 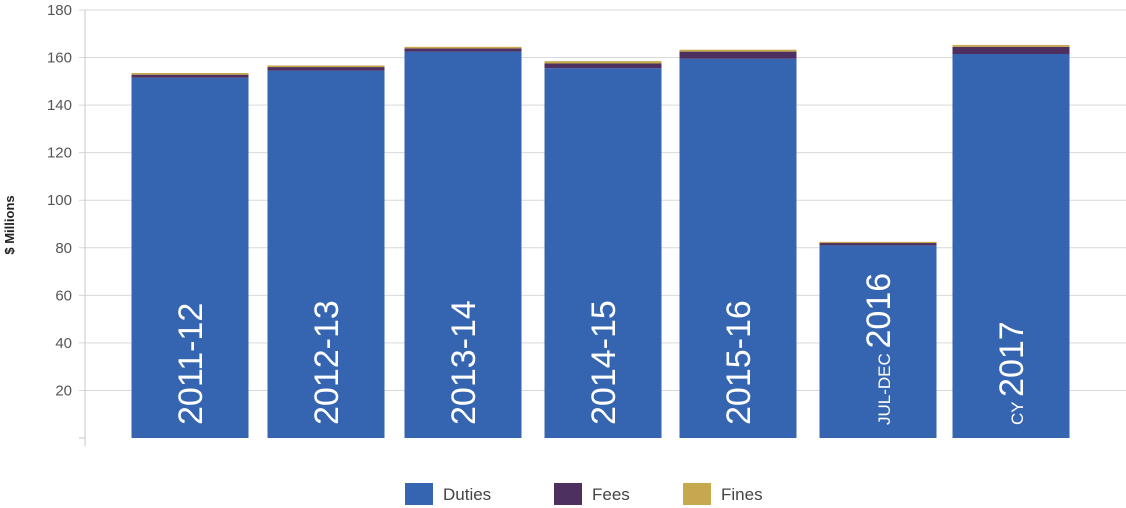 What do you see at coordinates (9, 224) in the screenshot?
I see `y-axis-label: $ Millions` at bounding box center [9, 224].